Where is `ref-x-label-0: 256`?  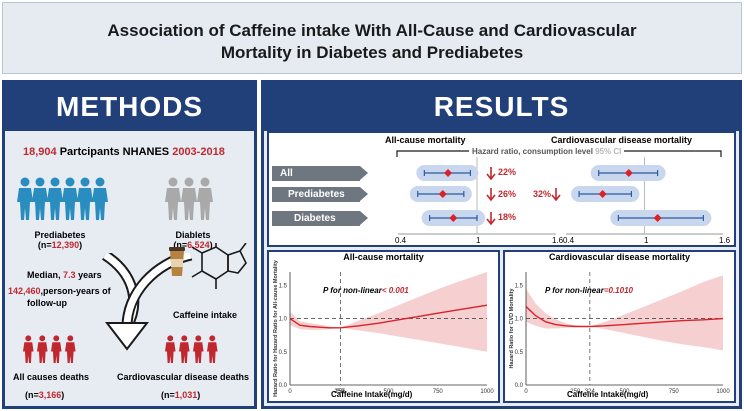
ref-x-label-0: 256 is located at coordinates (340, 392).